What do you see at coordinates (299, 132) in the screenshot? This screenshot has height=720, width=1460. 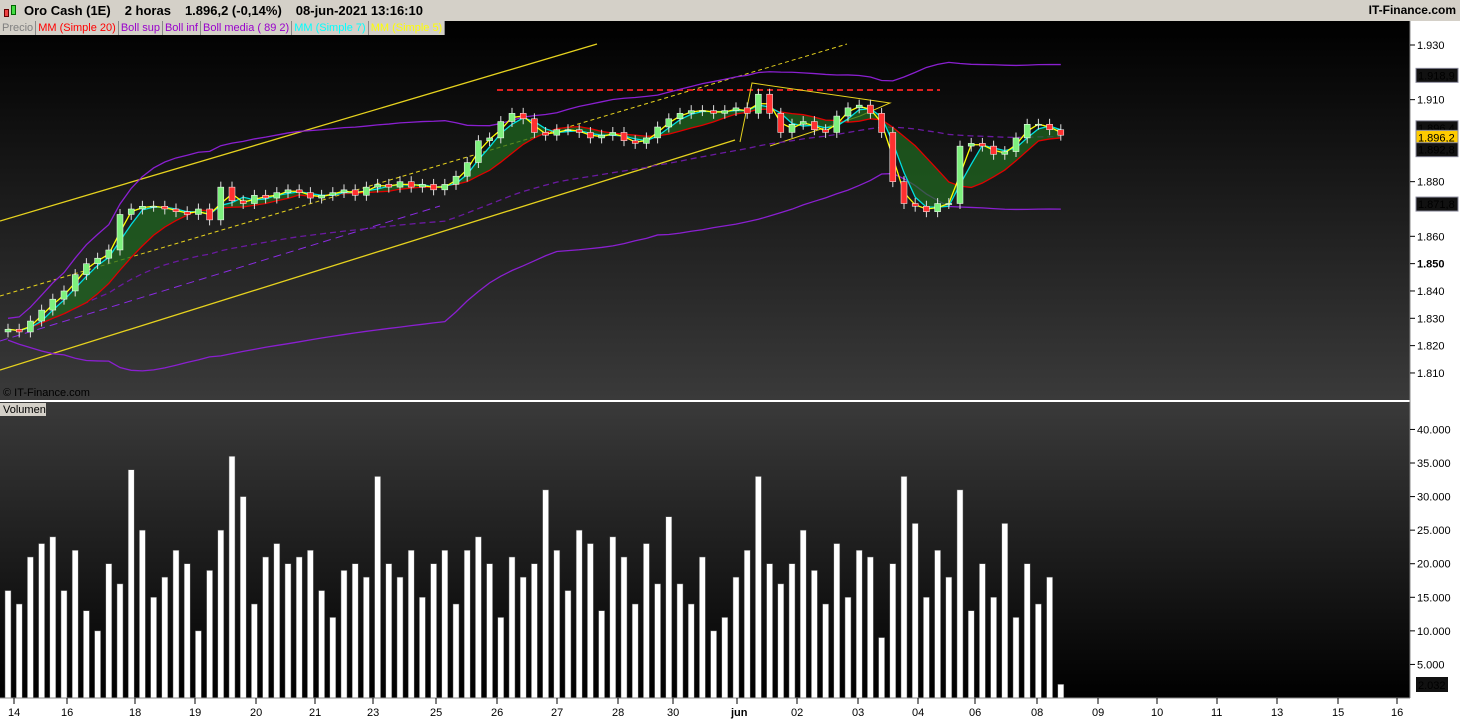 I see `trendline-upper` at bounding box center [299, 132].